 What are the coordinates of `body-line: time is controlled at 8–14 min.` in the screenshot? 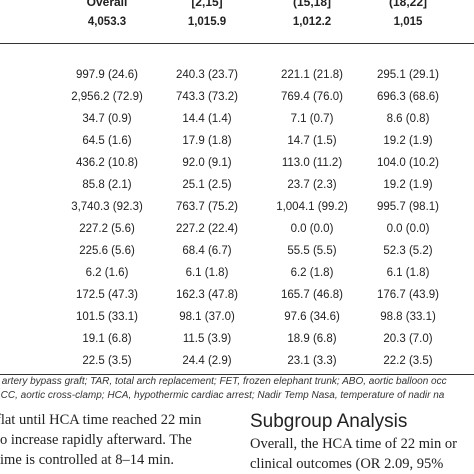 It's located at (87, 460).